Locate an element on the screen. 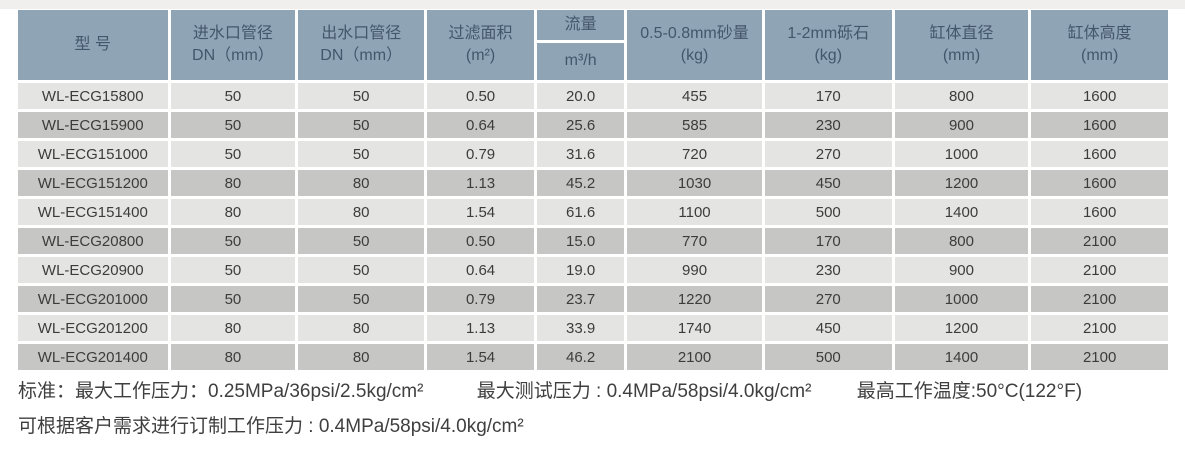  model-cell: WL-ECG15800 is located at coordinates (93, 96).